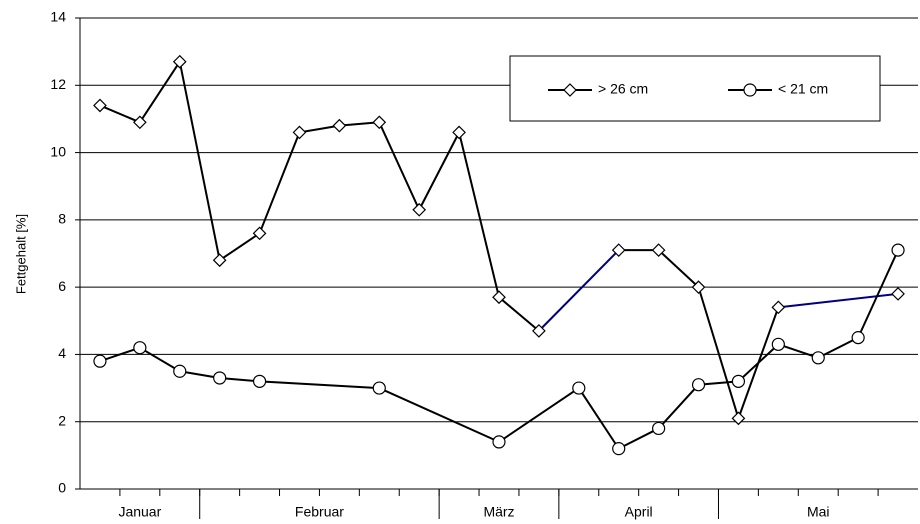 This screenshot has width=920, height=524. What do you see at coordinates (58, 17) in the screenshot?
I see `y-tick-label: 14` at bounding box center [58, 17].